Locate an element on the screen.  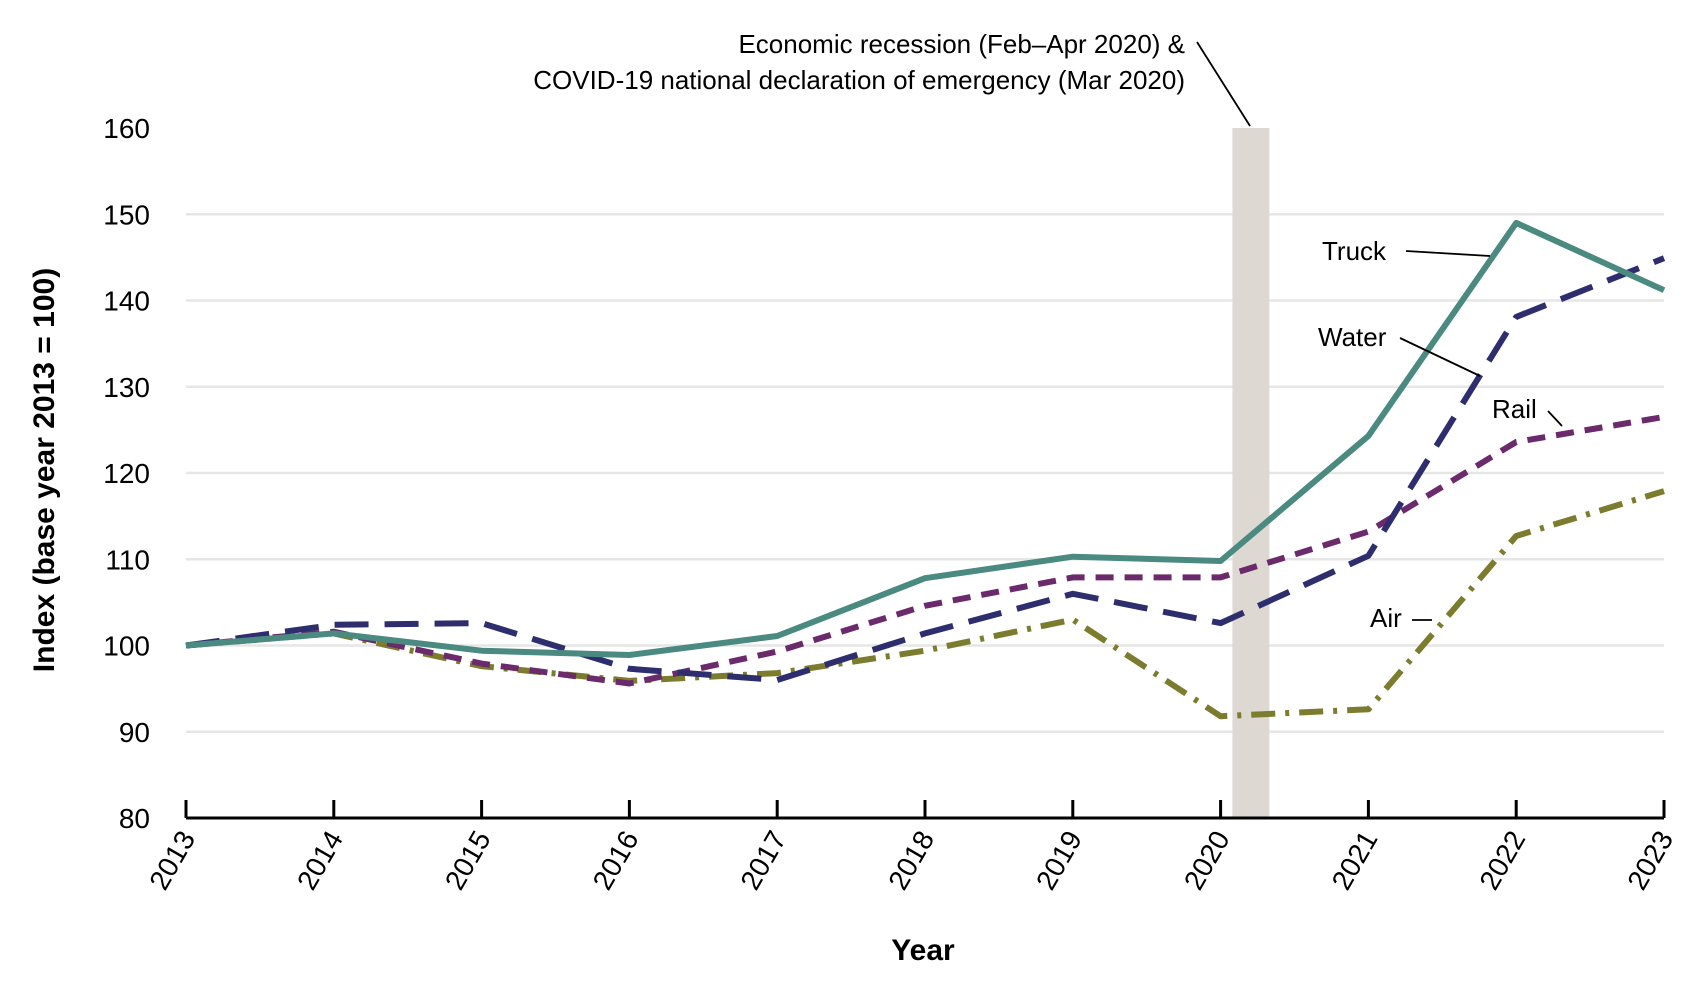
series-label-rail: Rail is located at coordinates (1514, 409).